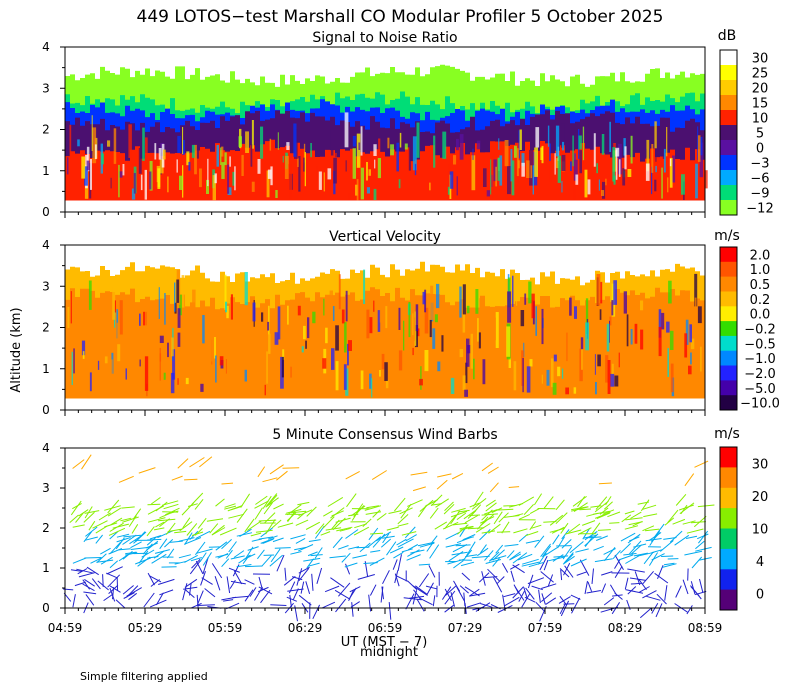 This screenshot has width=800, height=700. Describe the element at coordinates (145, 628) in the screenshot. I see `x-tick-label: 05:29` at that location.